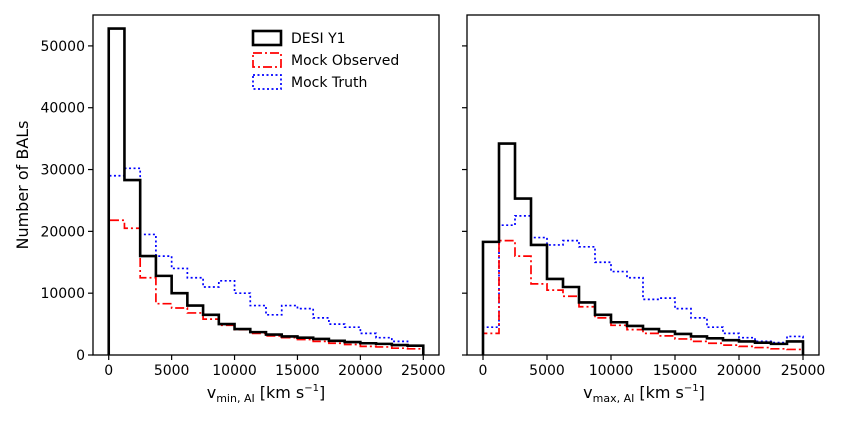 The image size is (843, 421). Describe the element at coordinates (803, 371) in the screenshot. I see `right-x-tick-label: 25000` at that location.